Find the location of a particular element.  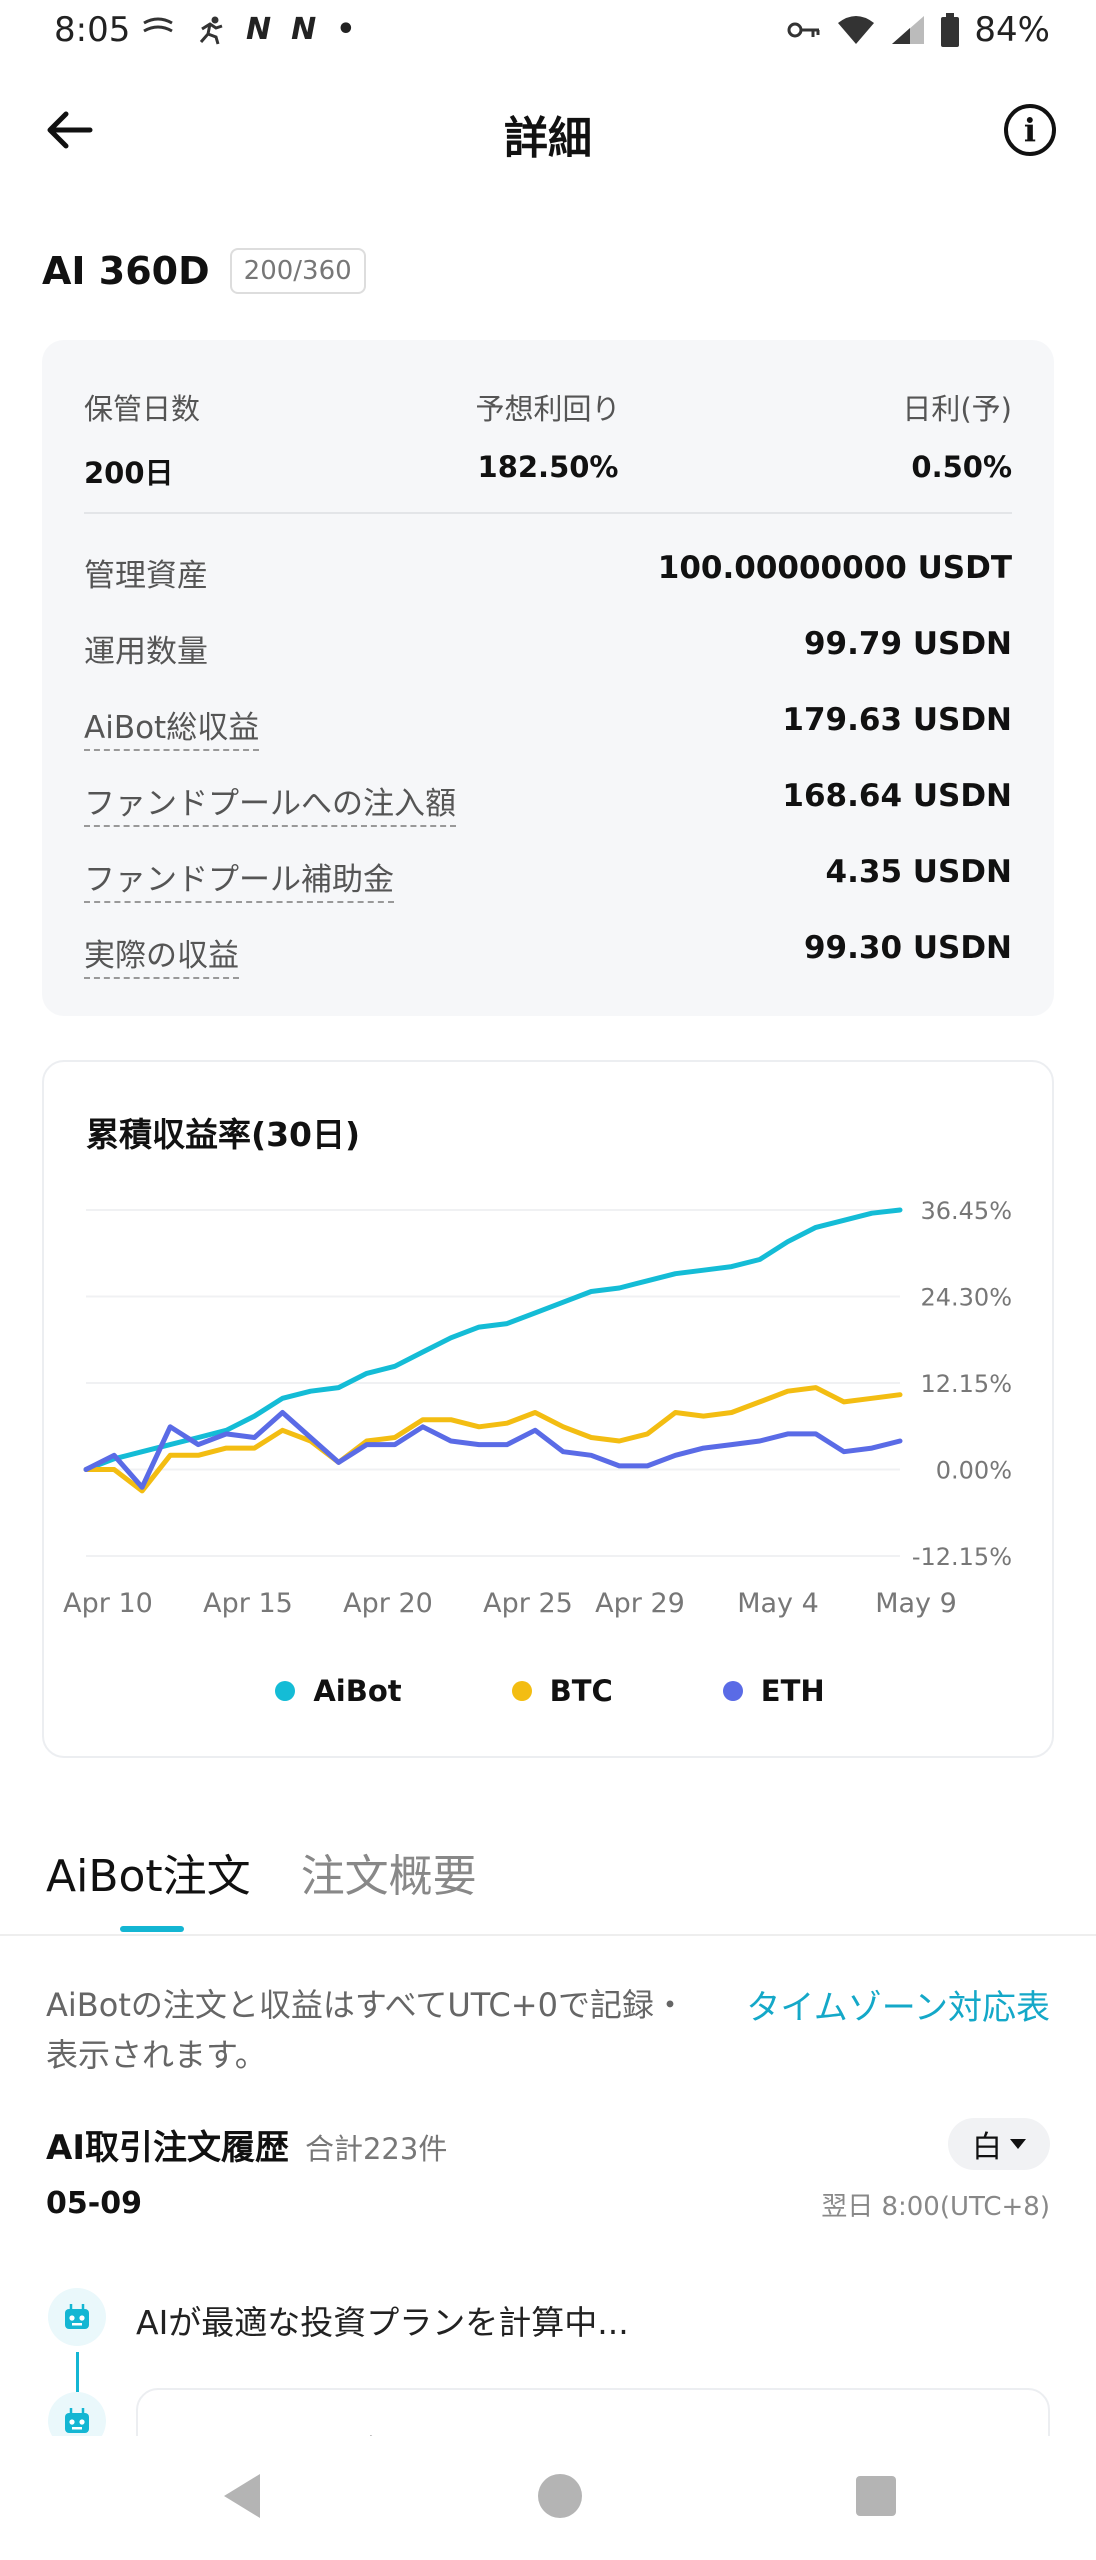

legend-btc: BTC is located at coordinates (562, 1691).